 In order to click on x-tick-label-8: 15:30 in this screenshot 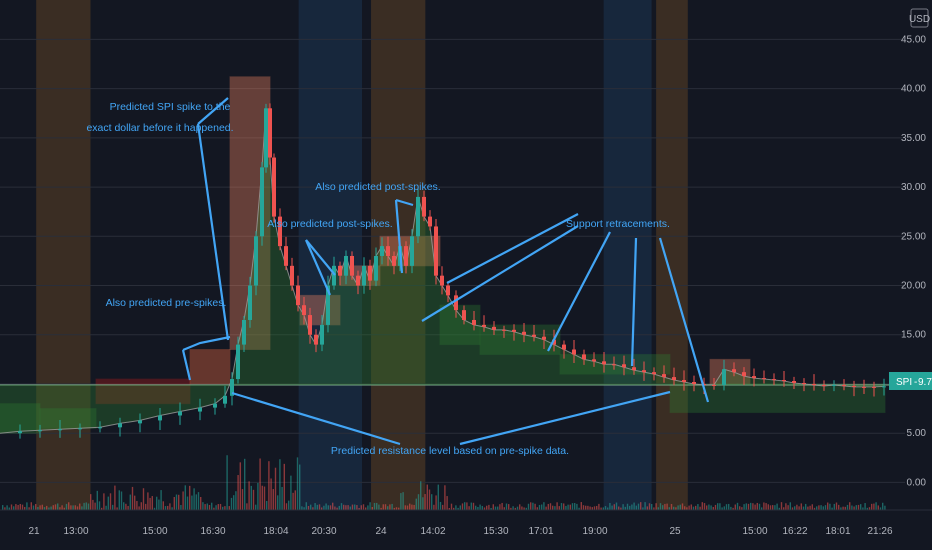, I will do `click(495, 531)`.